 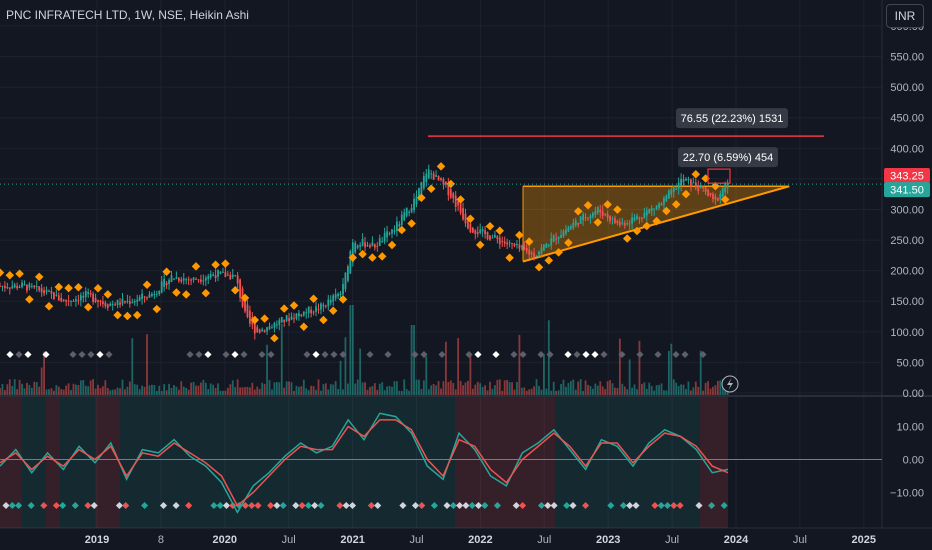 I want to click on time-tick-label: 2023, so click(x=608, y=540).